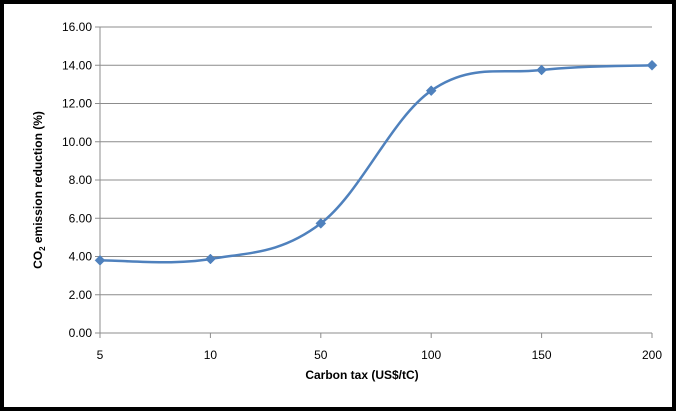 The height and width of the screenshot is (412, 676). What do you see at coordinates (77, 27) in the screenshot?
I see `y-tick-label-8: 16.00` at bounding box center [77, 27].